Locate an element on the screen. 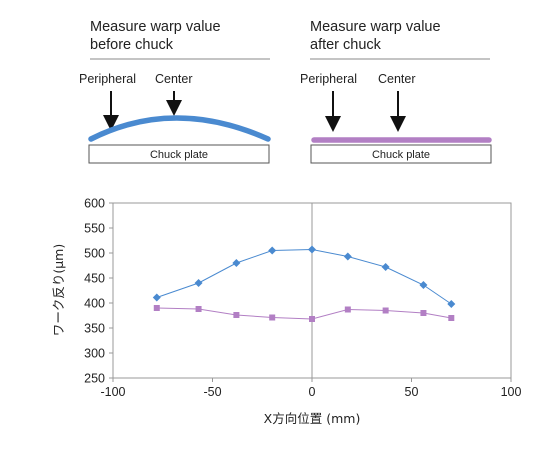 The width and height of the screenshot is (540, 450). before-title-line1: Measure warp value is located at coordinates (155, 27).